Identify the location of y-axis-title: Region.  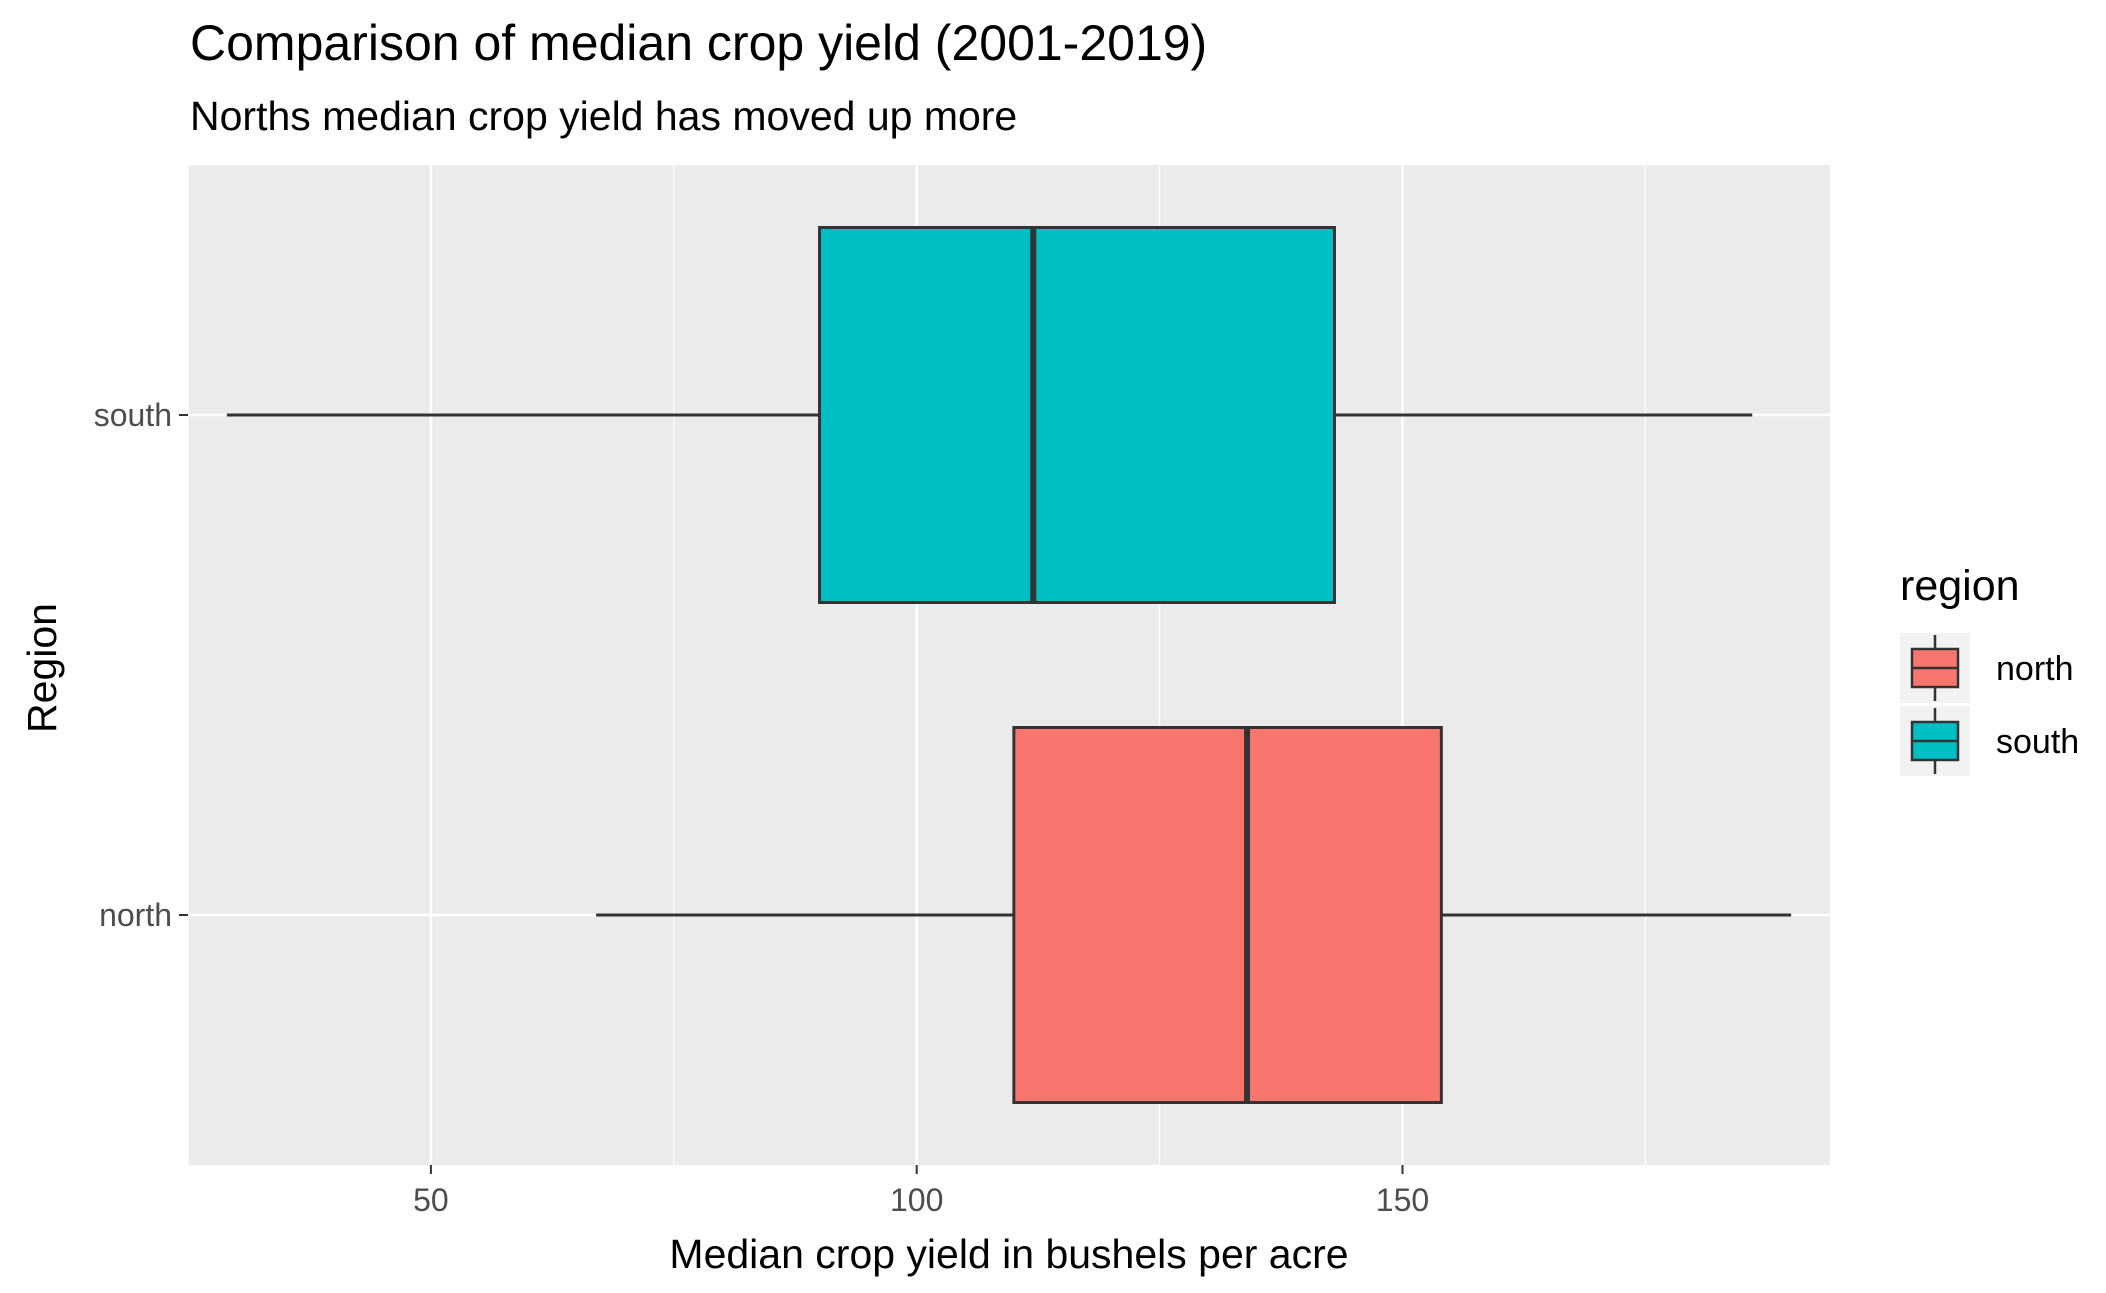
(42, 668).